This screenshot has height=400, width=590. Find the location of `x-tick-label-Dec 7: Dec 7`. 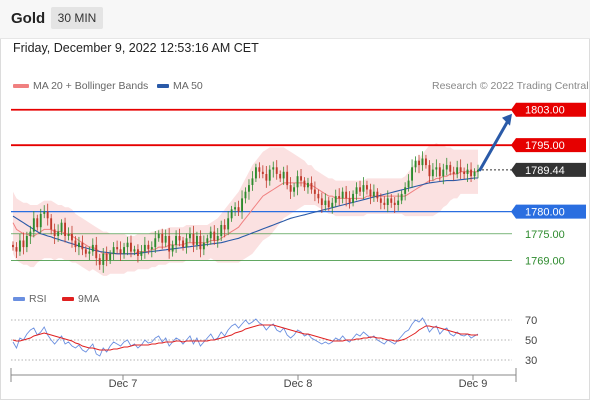

x-tick-label-Dec 7: Dec 7 is located at coordinates (123, 384).